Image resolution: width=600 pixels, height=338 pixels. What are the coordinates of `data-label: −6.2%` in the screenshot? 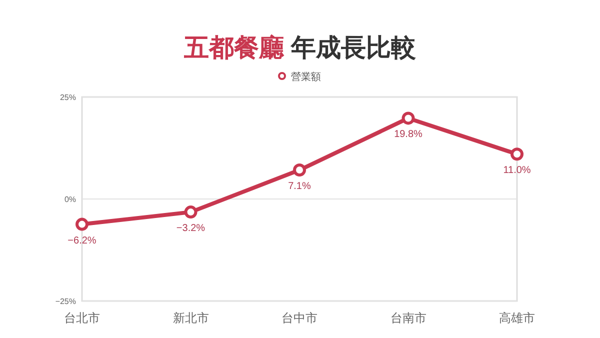 It's located at (82, 240).